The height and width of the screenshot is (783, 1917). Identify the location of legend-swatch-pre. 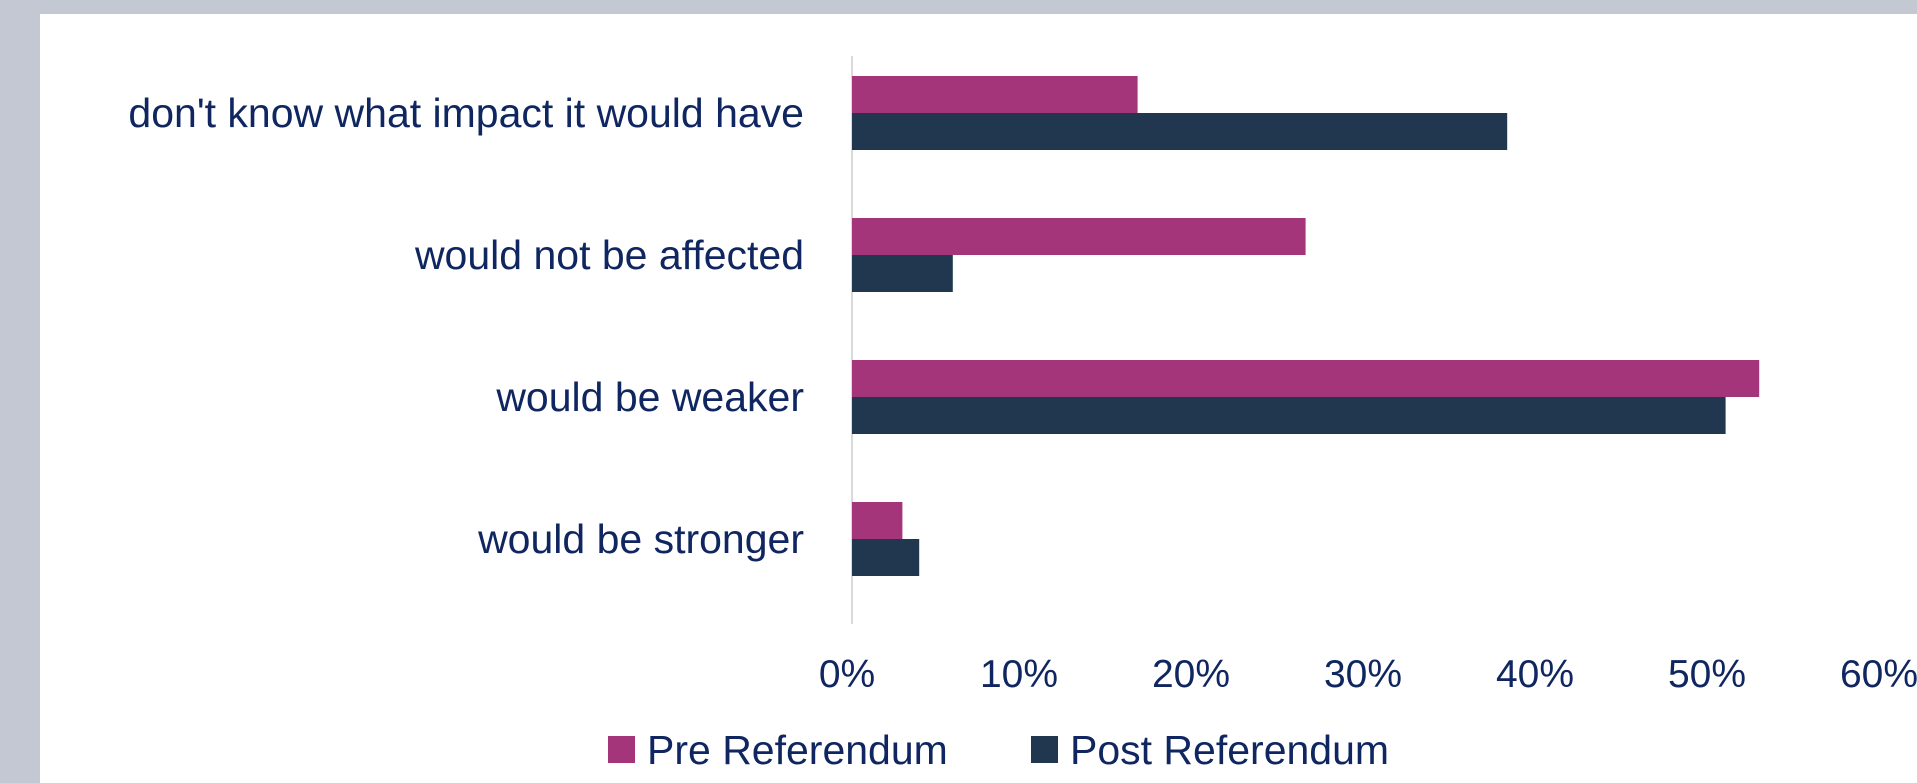
(621, 749).